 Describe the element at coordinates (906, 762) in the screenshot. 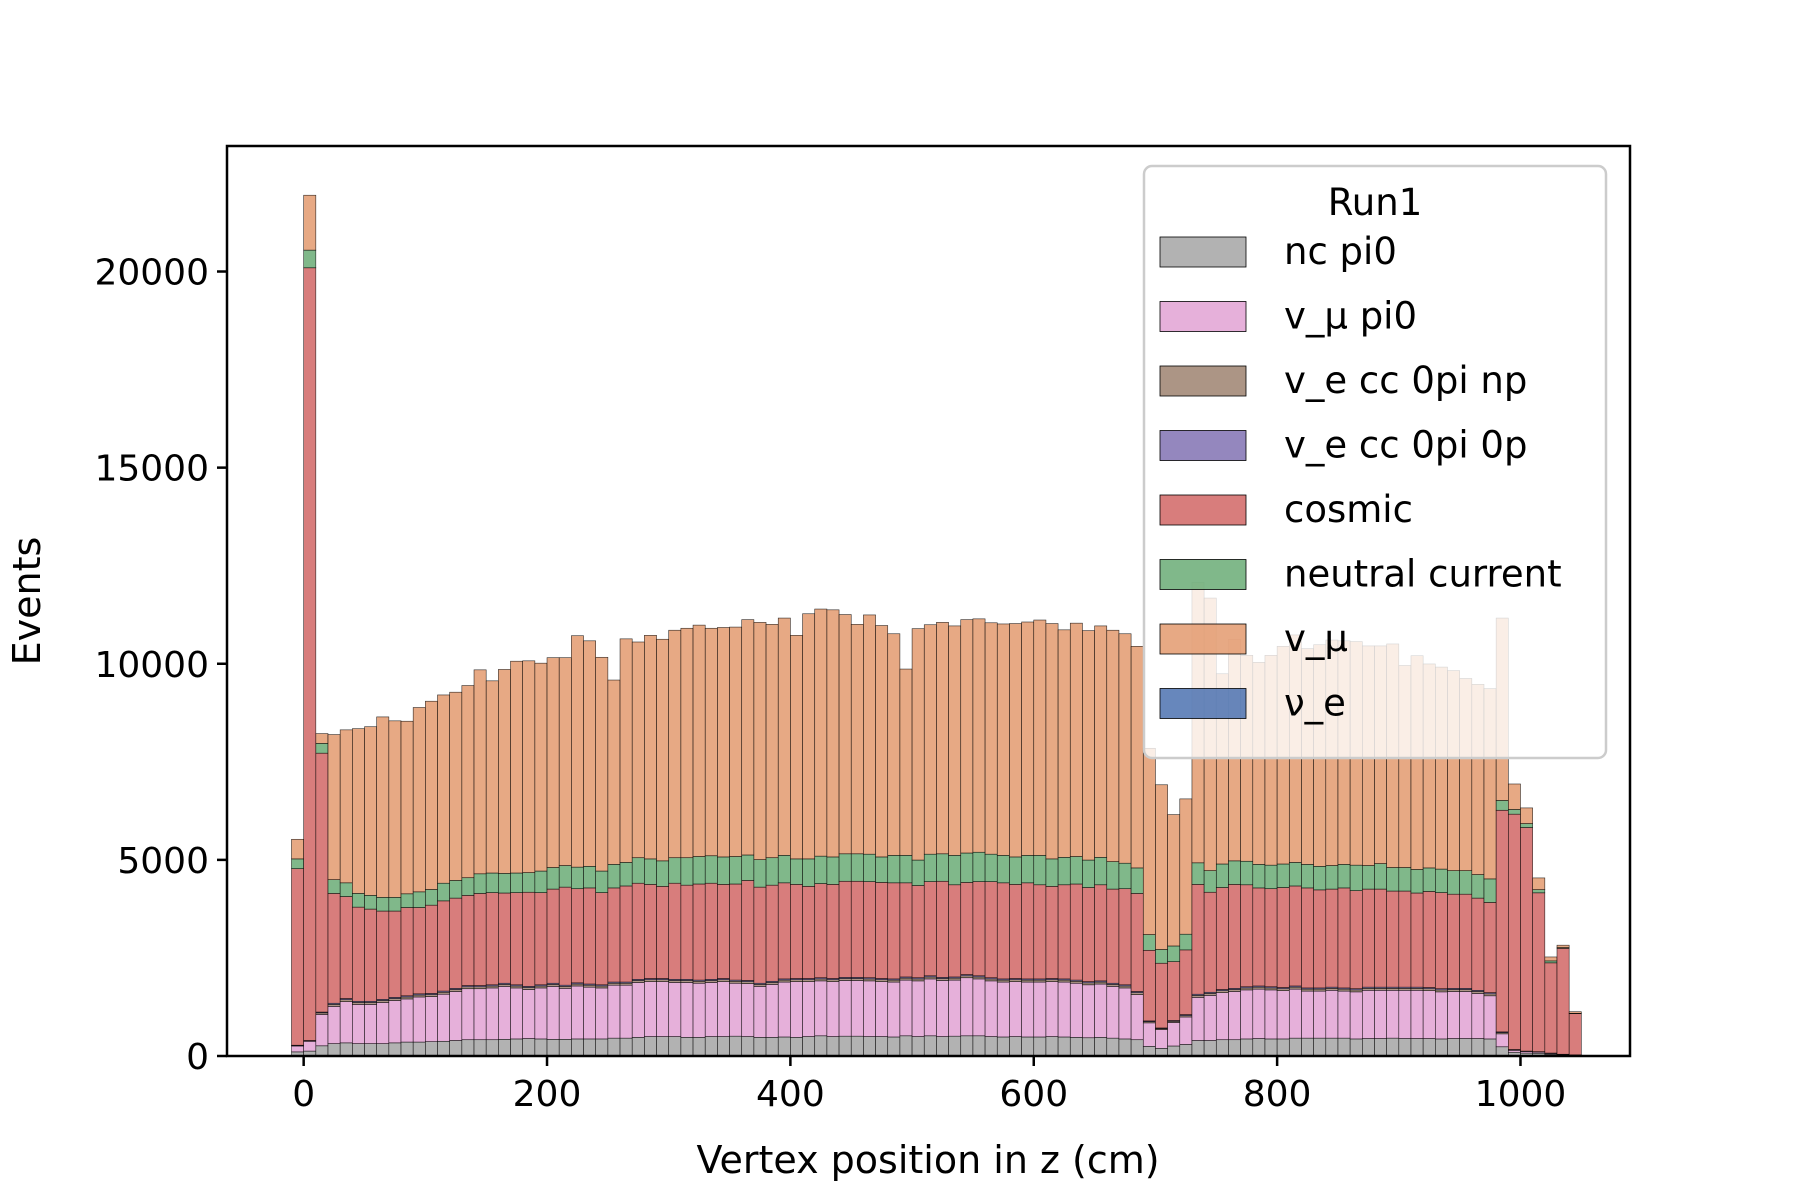

I see `bar-v--bin-50` at that location.